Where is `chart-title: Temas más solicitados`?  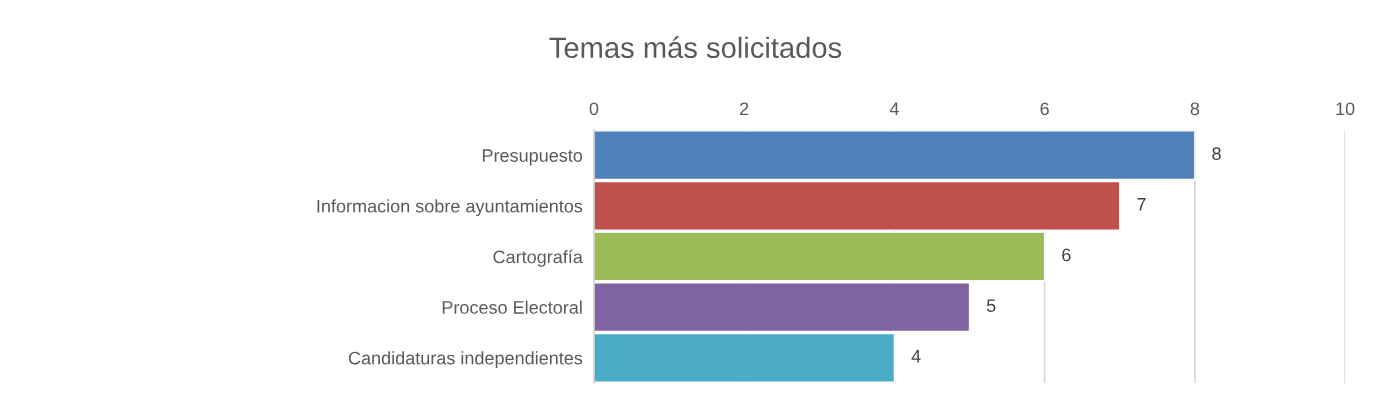 chart-title: Temas más solicitados is located at coordinates (695, 47).